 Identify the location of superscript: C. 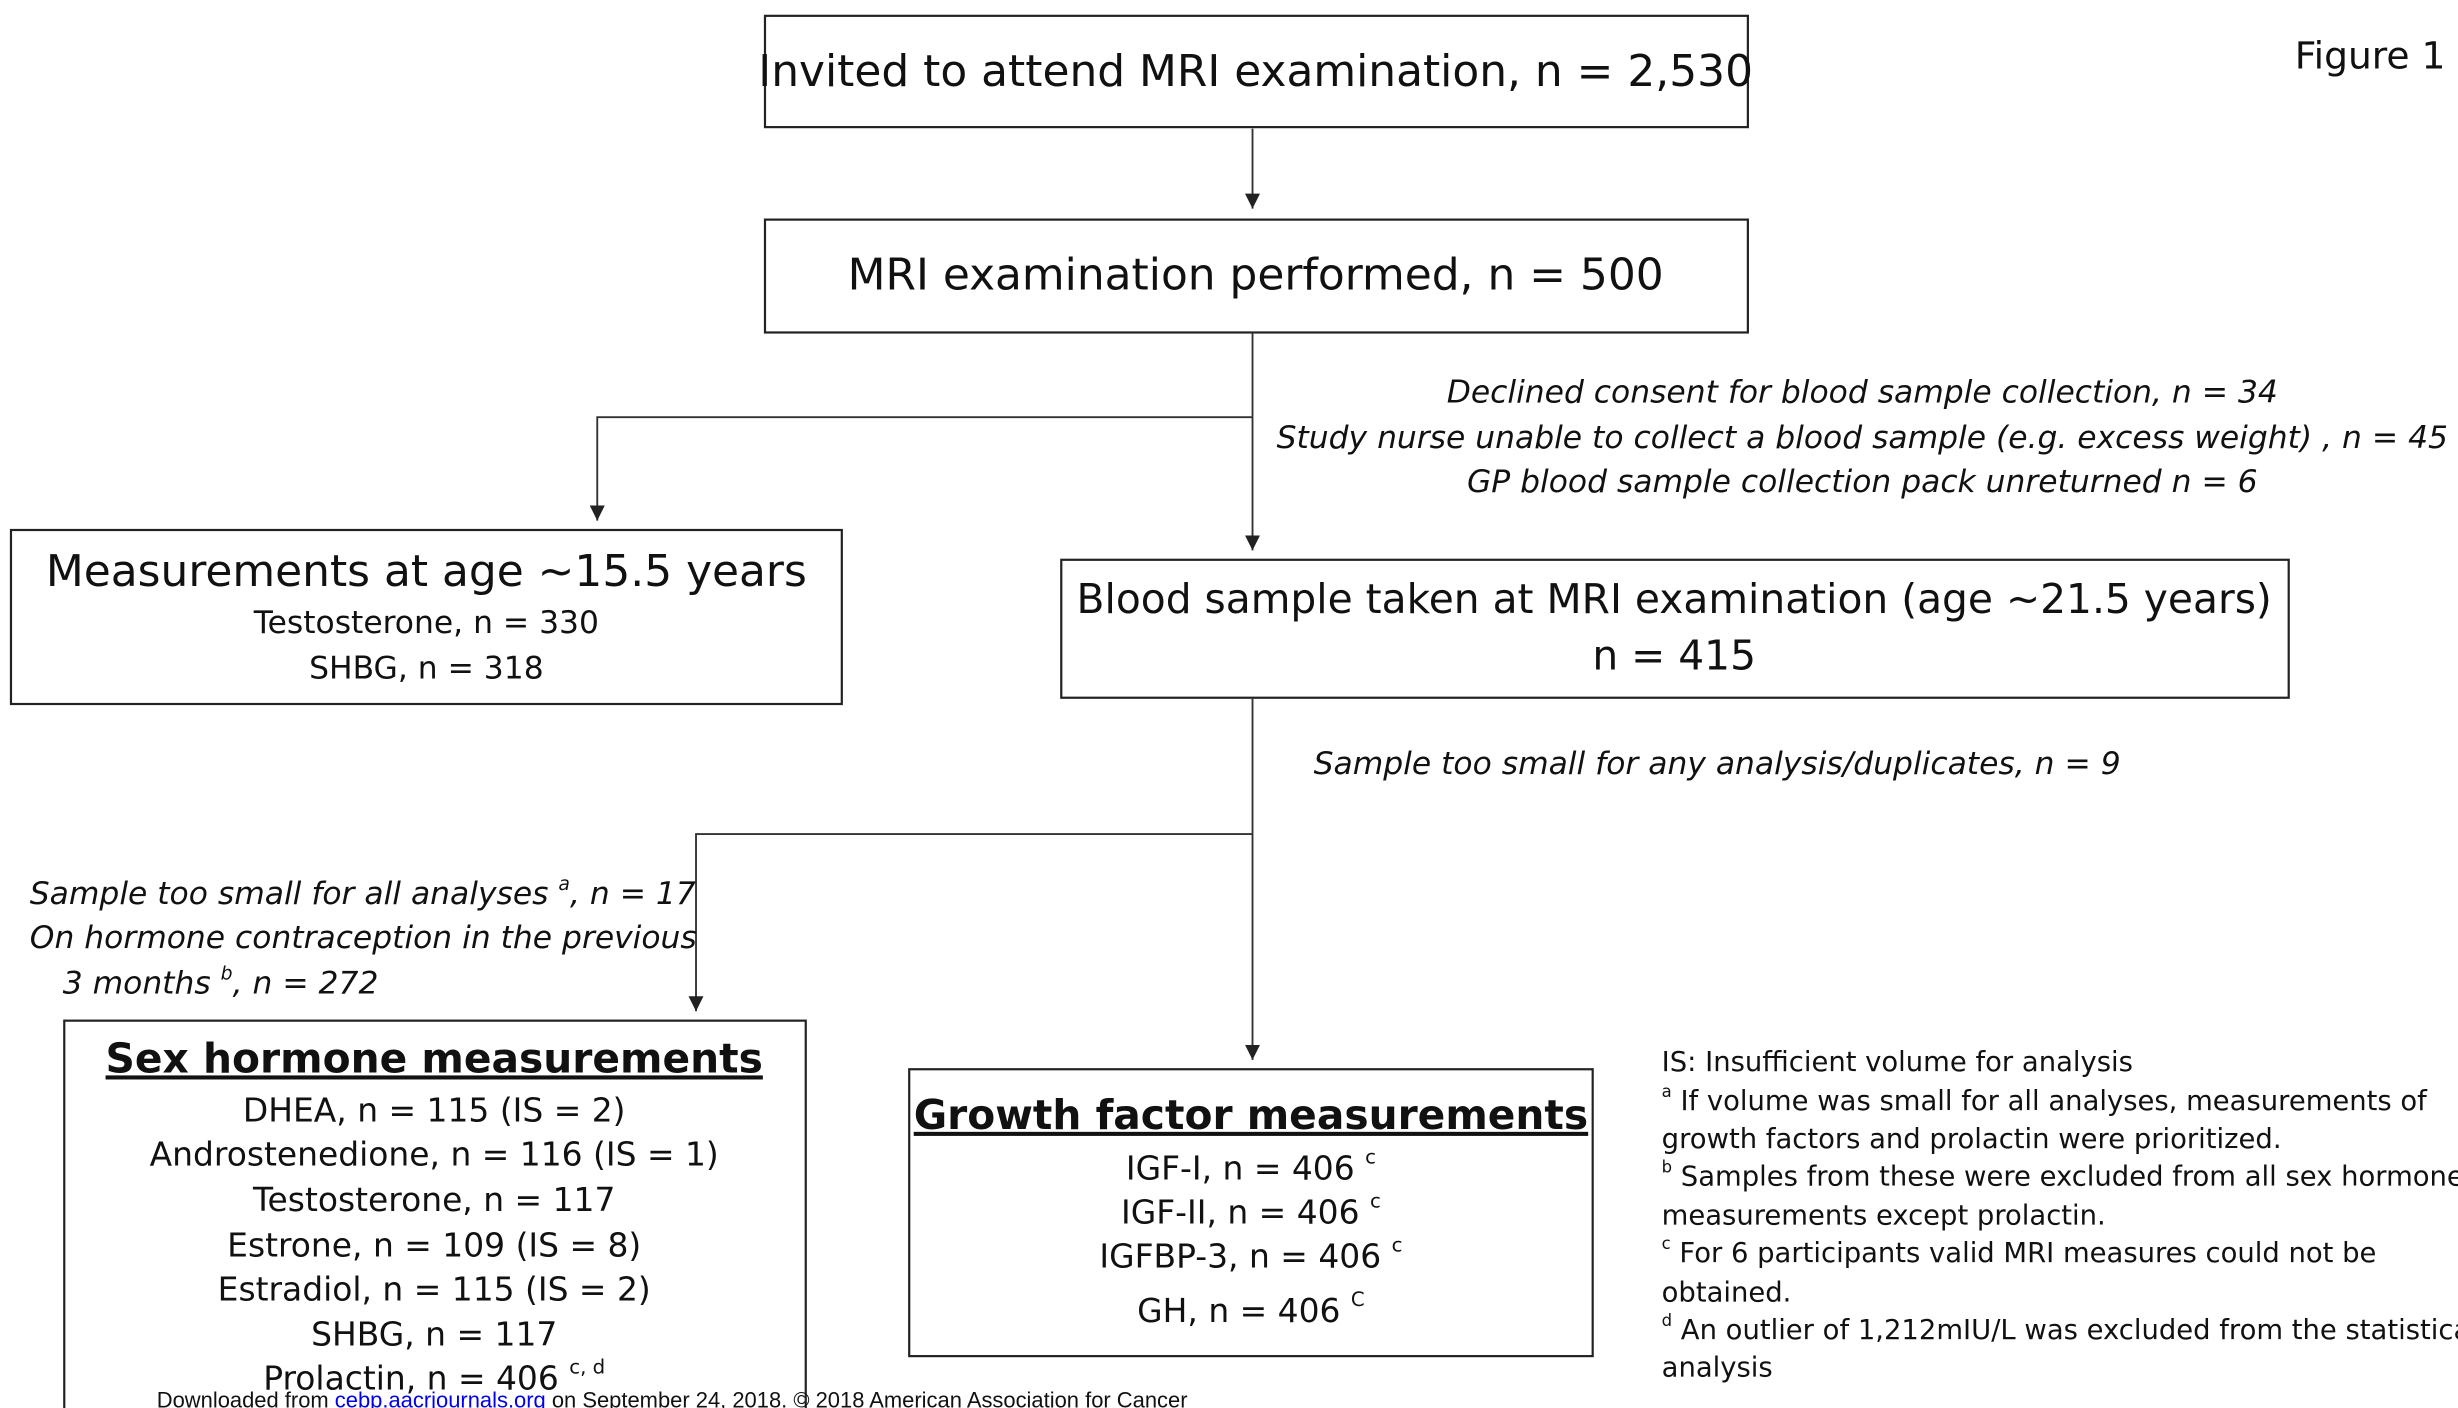
(1358, 1299).